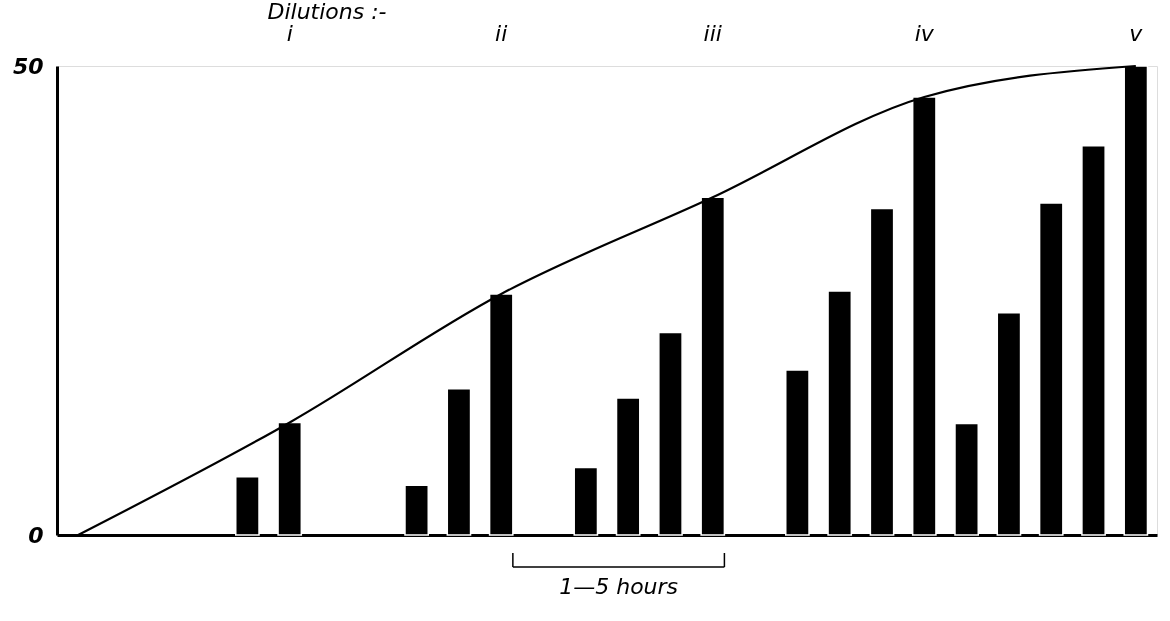  Describe the element at coordinates (712, 33) in the screenshot. I see `text: iii` at that location.